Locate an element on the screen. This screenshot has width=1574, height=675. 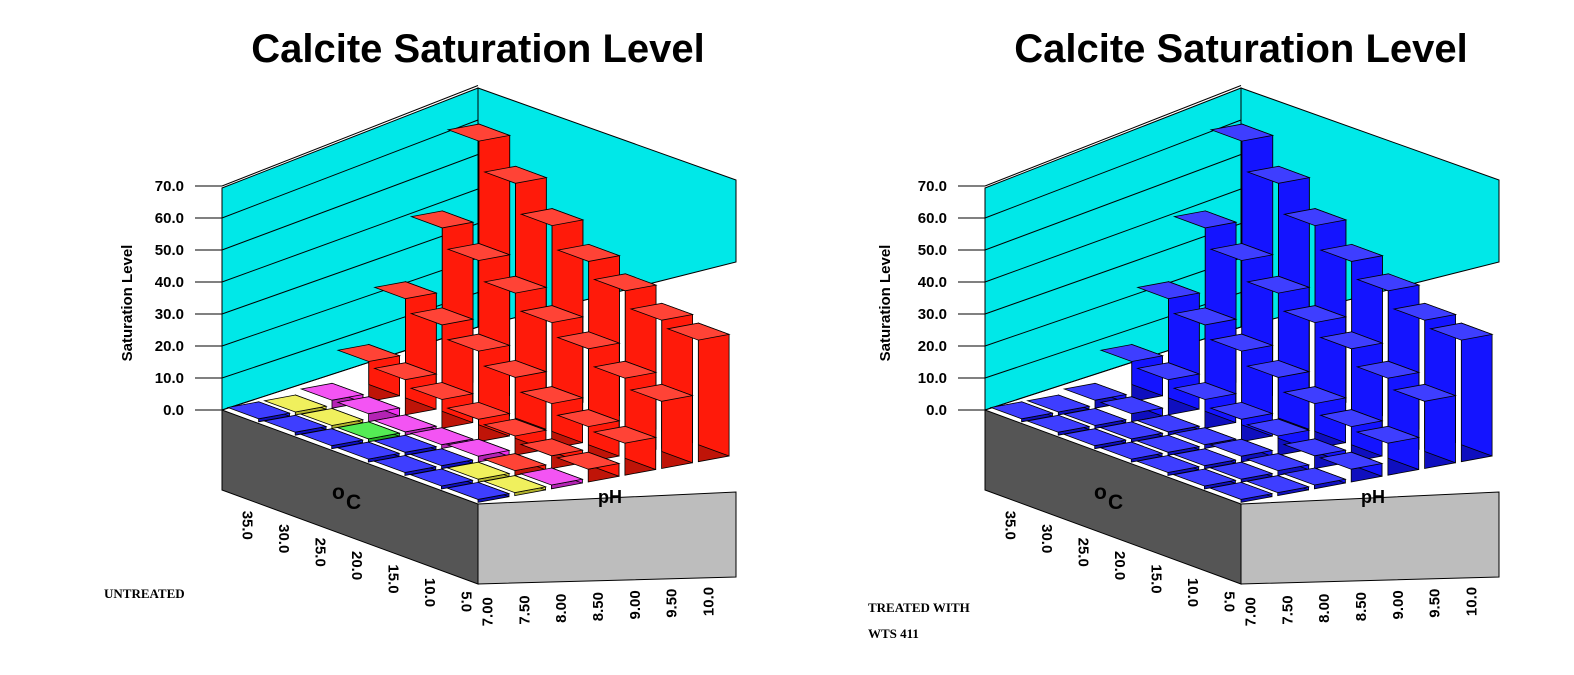
y-axis-label: Saturation Level is located at coordinates (885, 303).